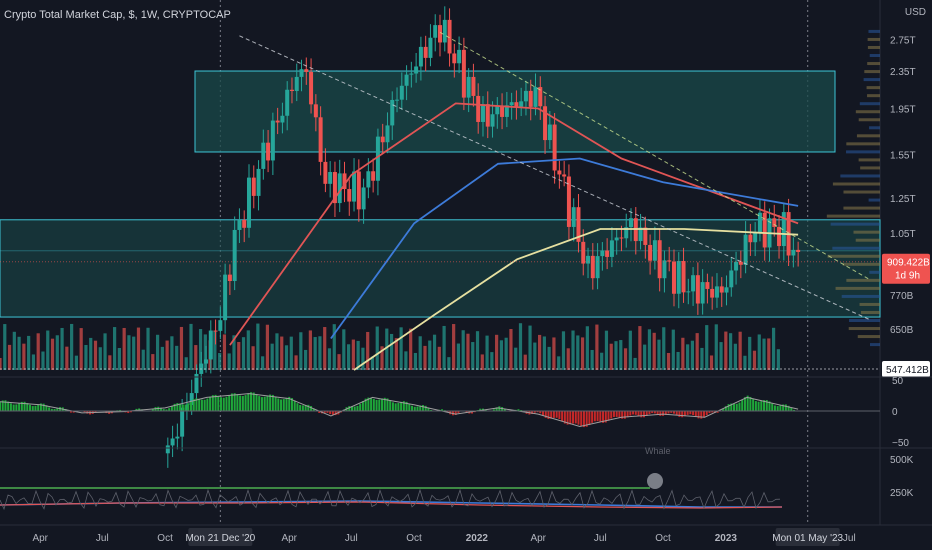 The height and width of the screenshot is (550, 932). What do you see at coordinates (902, 296) in the screenshot?
I see `price-tick-label: 770B` at bounding box center [902, 296].